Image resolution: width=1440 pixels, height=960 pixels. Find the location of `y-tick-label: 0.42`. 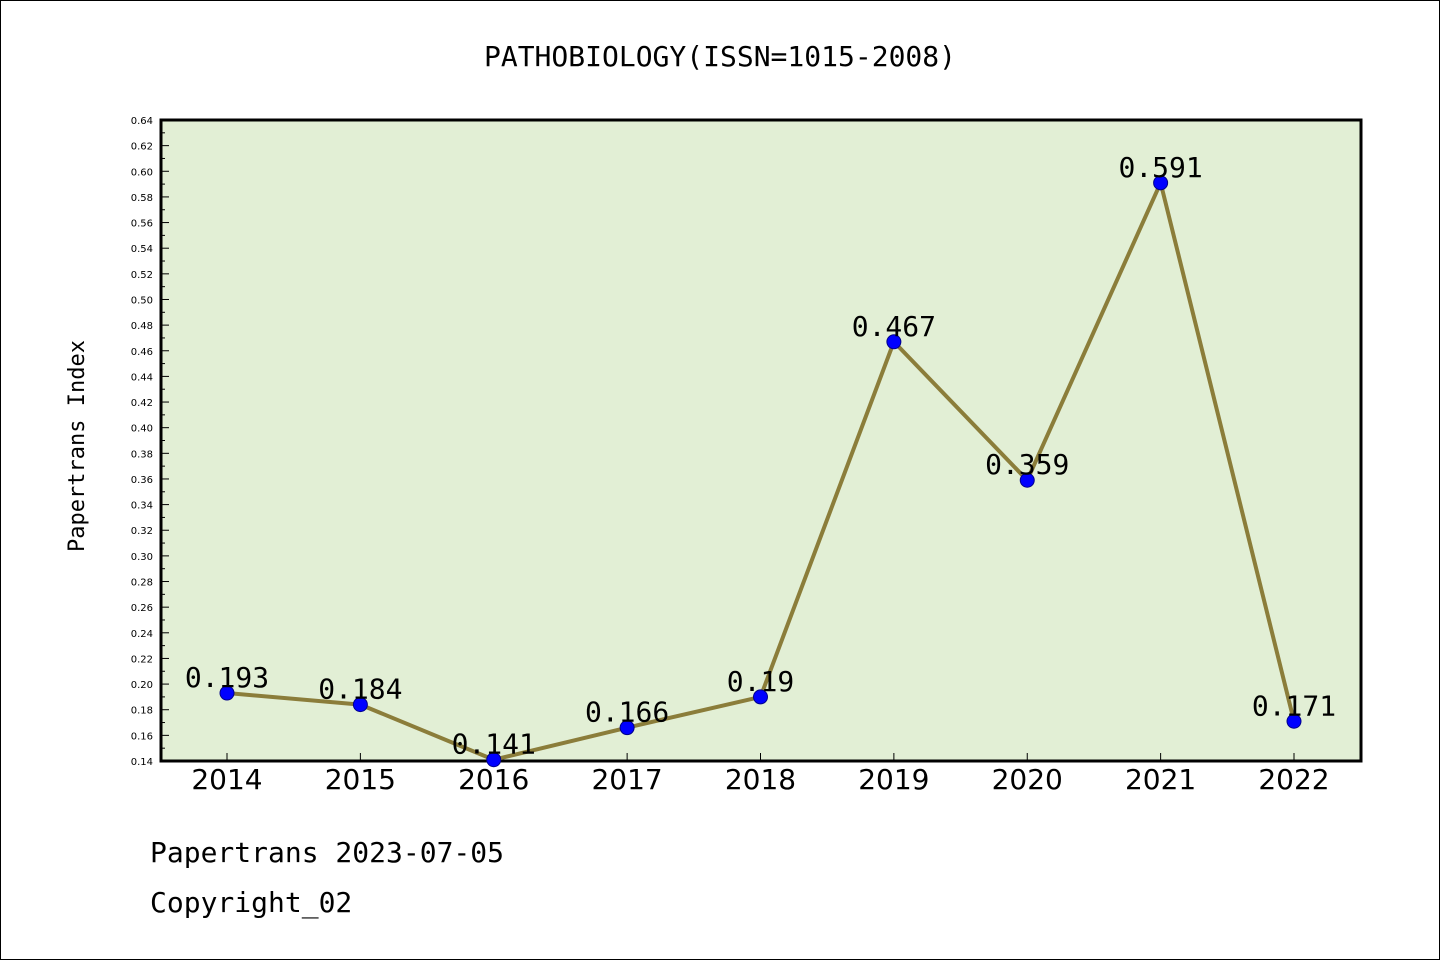

y-tick-label: 0.42 is located at coordinates (142, 403).